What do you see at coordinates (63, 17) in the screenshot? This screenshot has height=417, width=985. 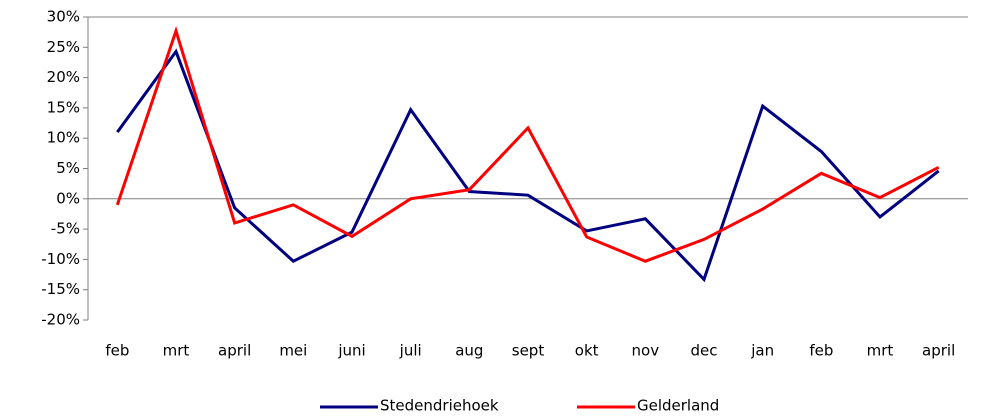 I see `y-tick-label: 30%` at bounding box center [63, 17].